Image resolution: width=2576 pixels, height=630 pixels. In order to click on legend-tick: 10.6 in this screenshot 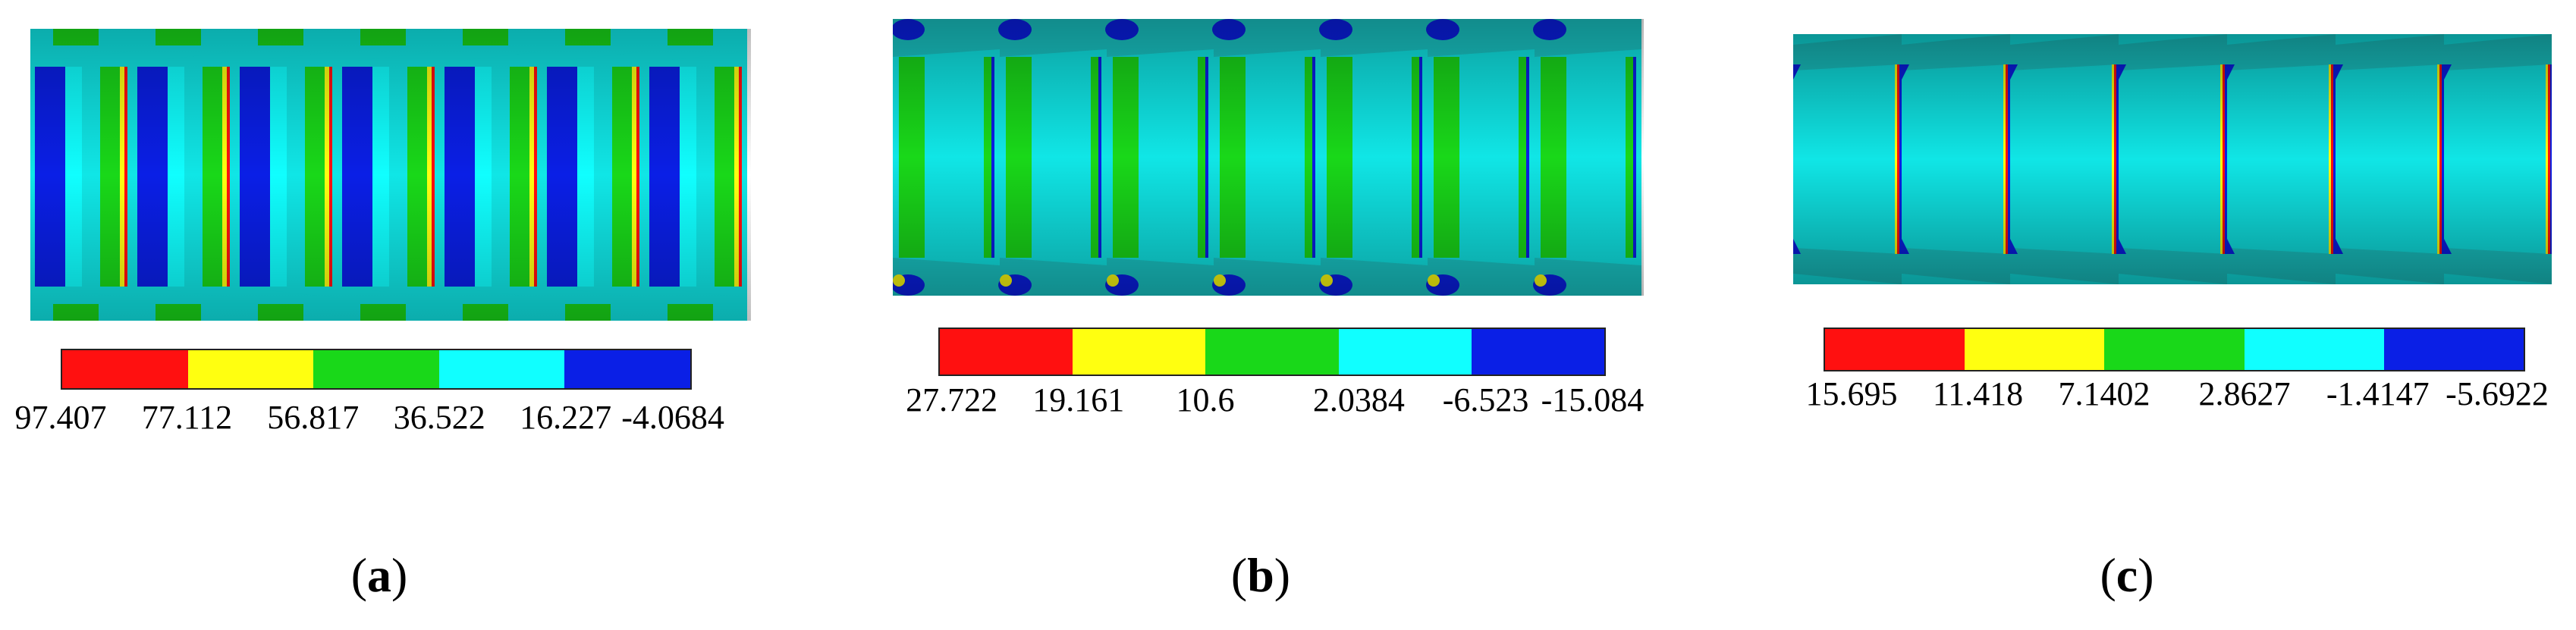, I will do `click(1205, 399)`.